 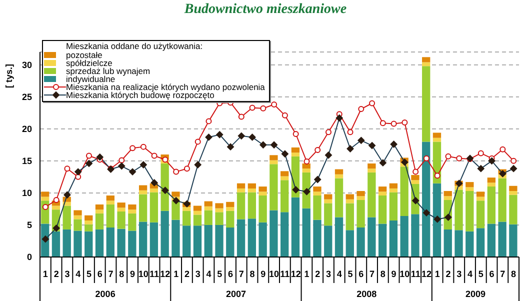 What do you see at coordinates (27, 161) in the screenshot?
I see `y-tick-label: 15` at bounding box center [27, 161].